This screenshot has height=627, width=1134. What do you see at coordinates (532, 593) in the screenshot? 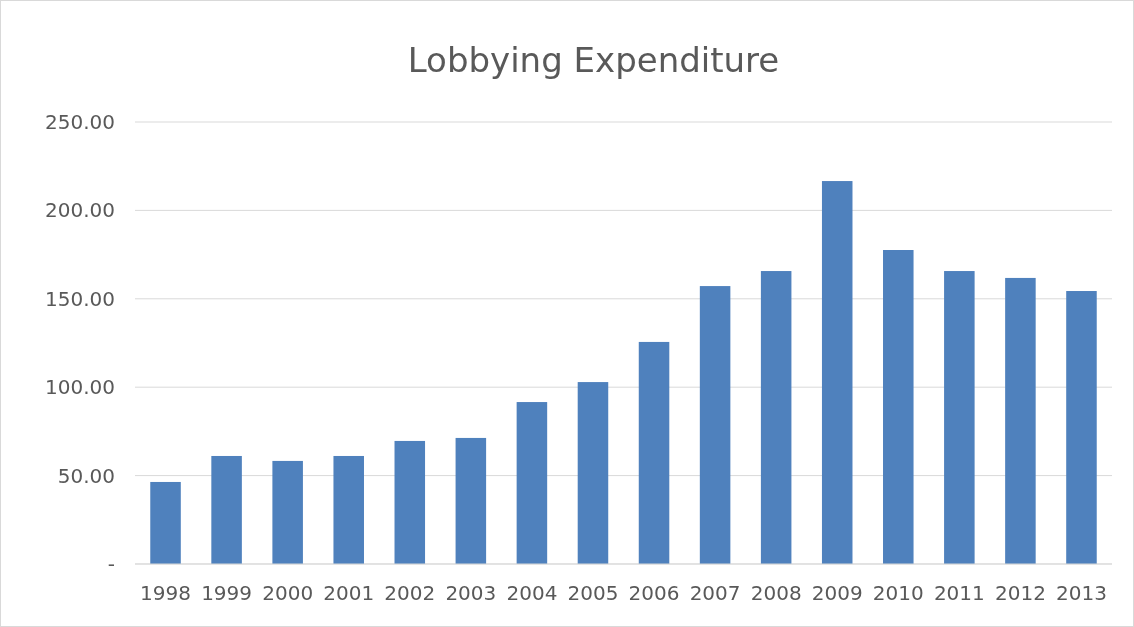
I see `x-tick-label: 2004` at bounding box center [532, 593].